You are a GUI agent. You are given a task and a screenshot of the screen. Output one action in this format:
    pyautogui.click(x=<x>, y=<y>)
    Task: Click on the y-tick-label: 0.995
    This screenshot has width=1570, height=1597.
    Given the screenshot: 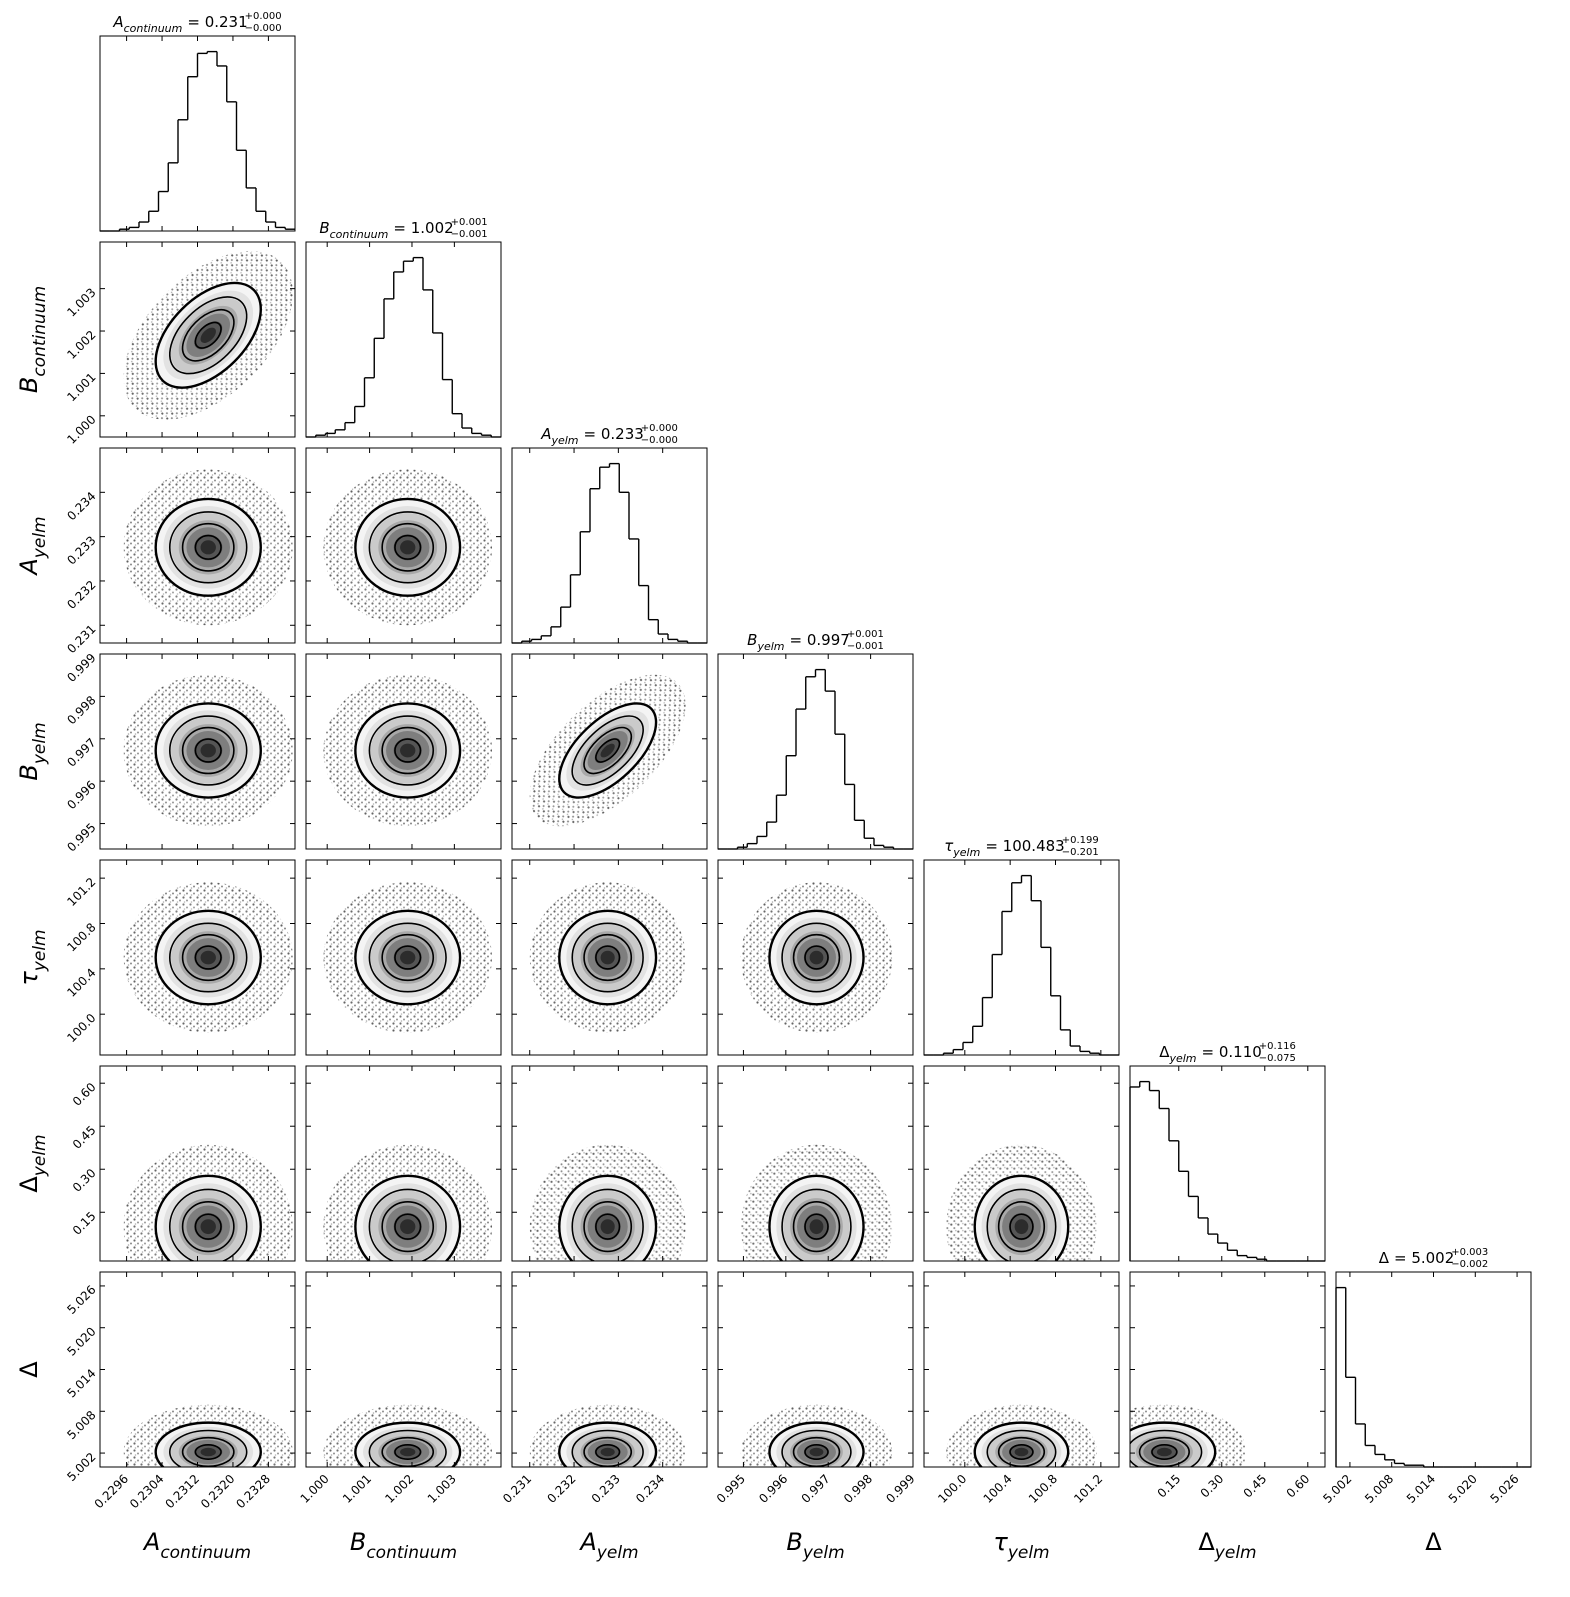 What is the action you would take?
    pyautogui.click(x=81, y=837)
    